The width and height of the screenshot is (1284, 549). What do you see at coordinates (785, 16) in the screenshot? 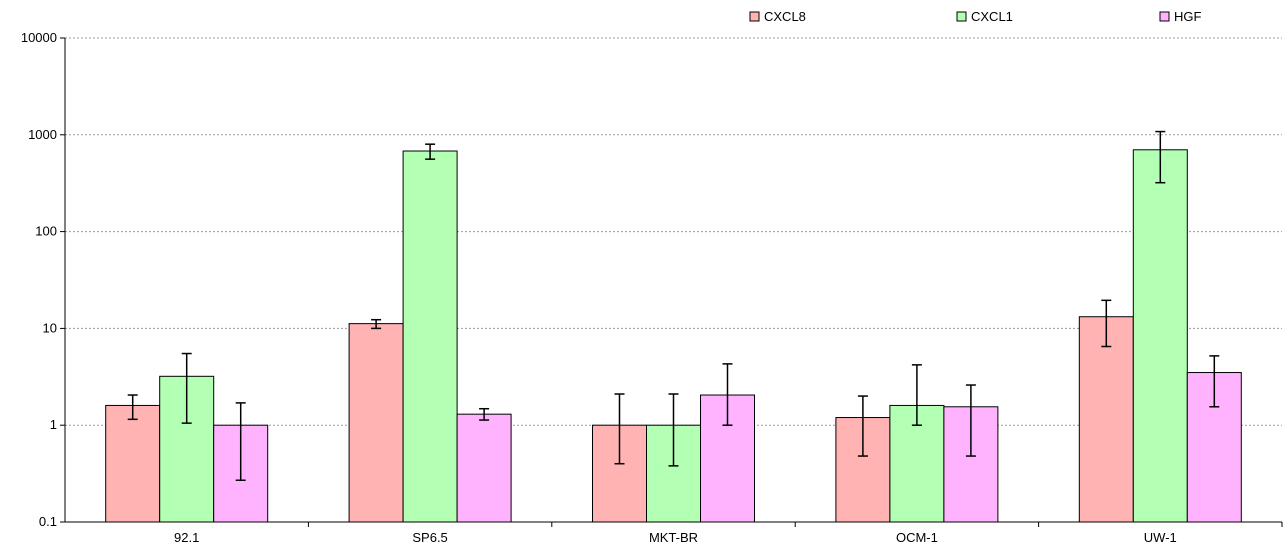
I see `legend-label-cxcl8: CXCL8` at bounding box center [785, 16].